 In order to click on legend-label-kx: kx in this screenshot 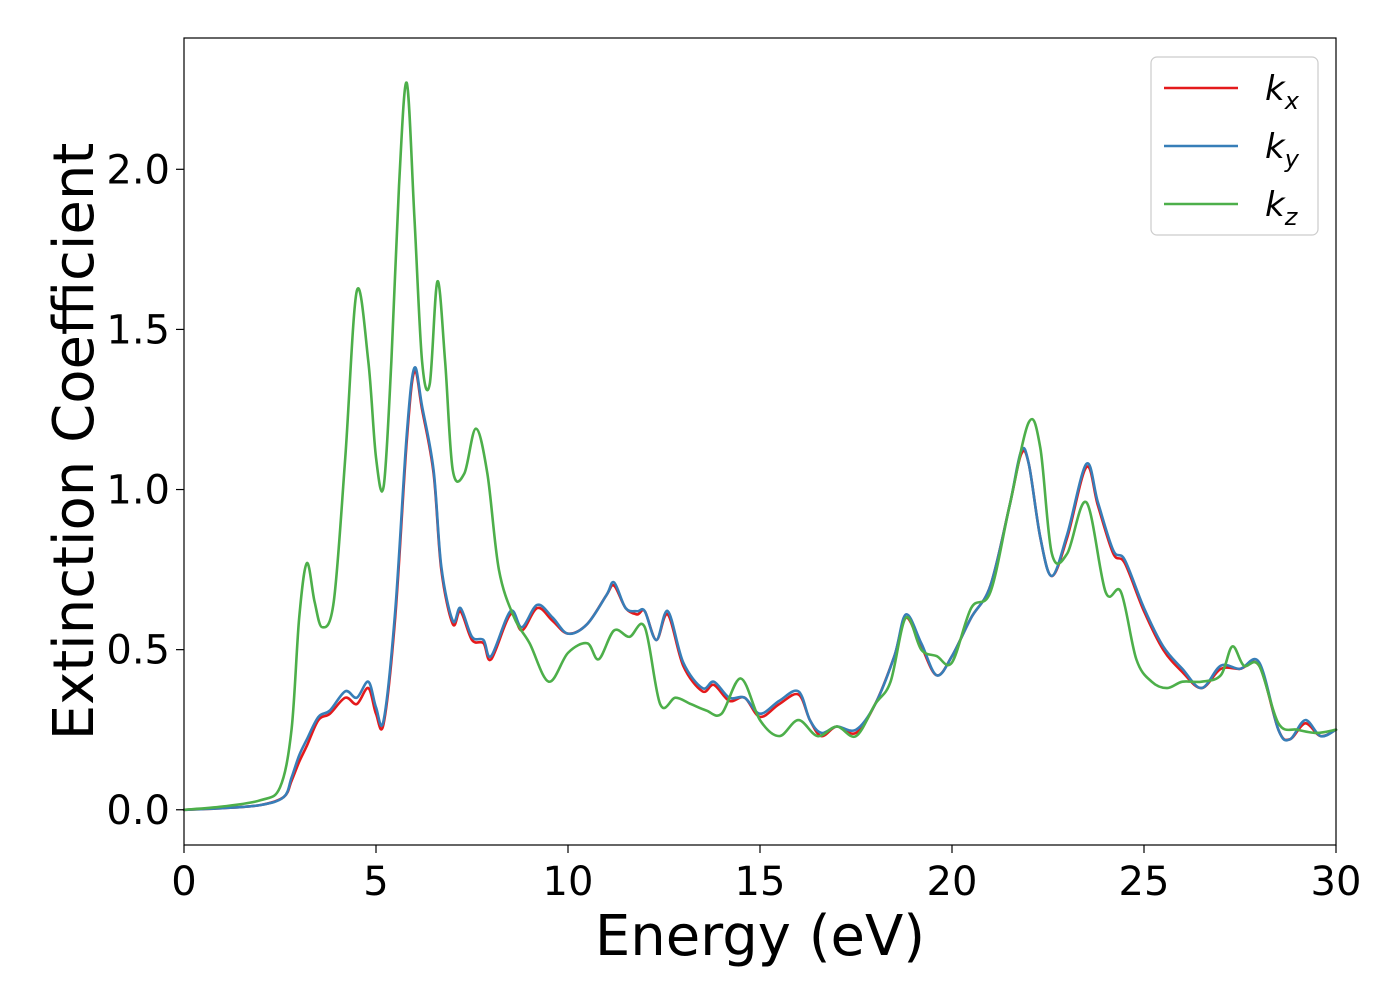, I will do `click(1282, 92)`.